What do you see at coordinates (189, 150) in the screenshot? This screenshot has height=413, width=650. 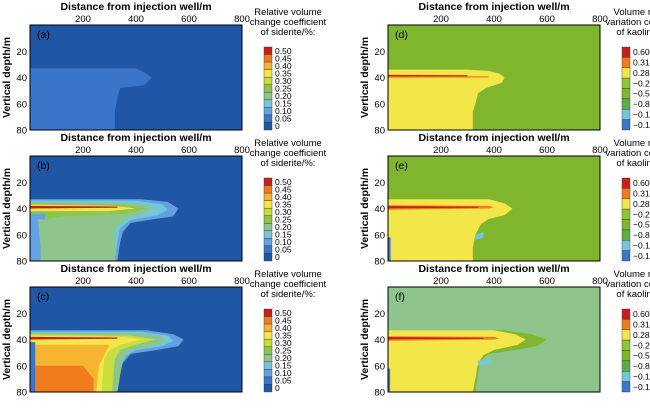 I see `x-tick-label: 600` at bounding box center [189, 150].